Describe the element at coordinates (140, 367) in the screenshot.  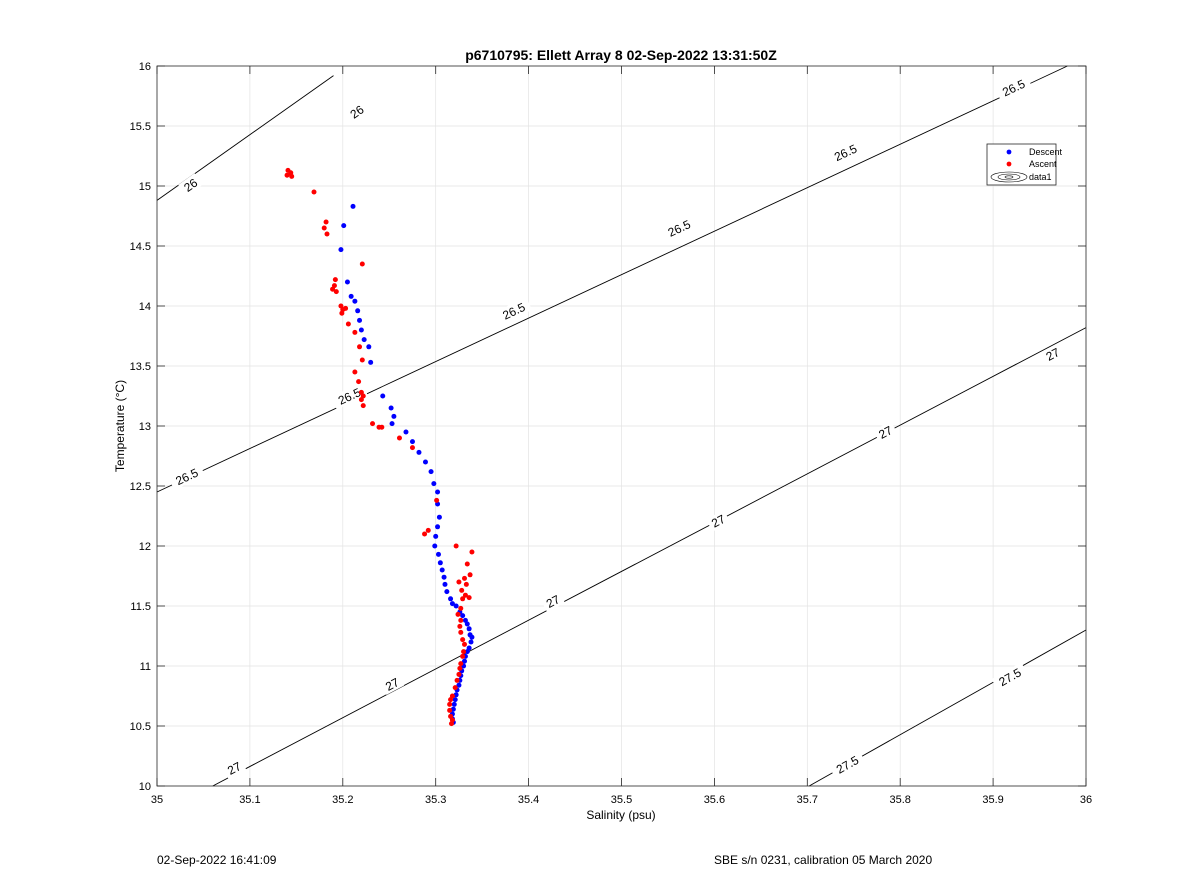
I see `y-tick-label: 13.5` at that location.